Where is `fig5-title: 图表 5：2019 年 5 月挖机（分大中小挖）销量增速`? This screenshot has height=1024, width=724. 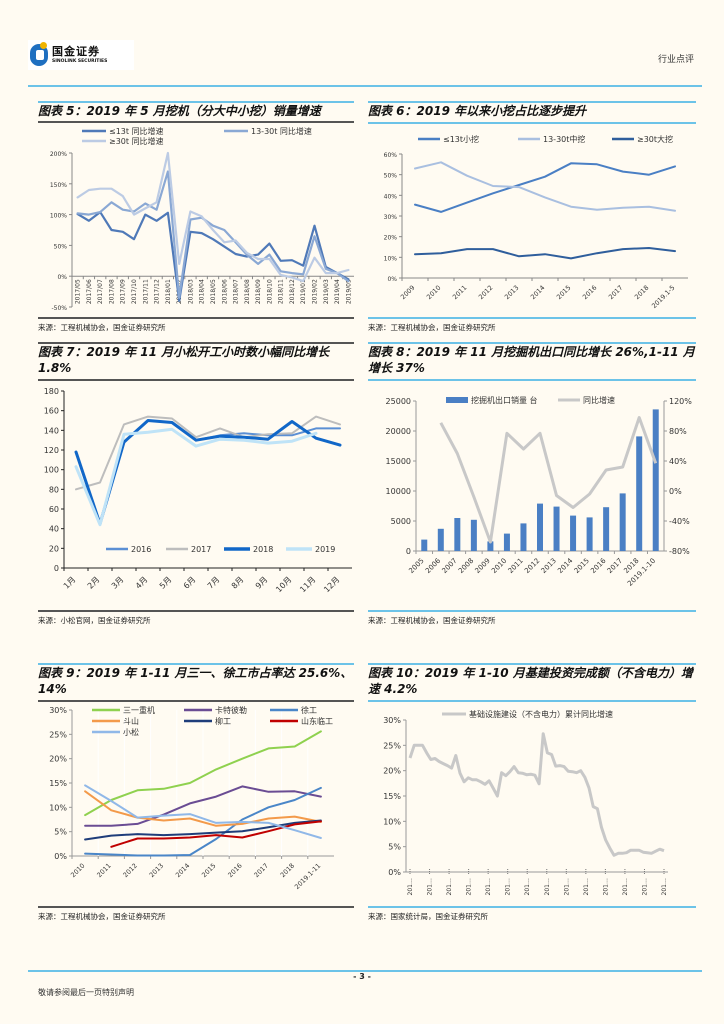
fig5-title: 图表 5：2019 年 5 月挖机（分大中小挖）销量增速 is located at coordinates (179, 111).